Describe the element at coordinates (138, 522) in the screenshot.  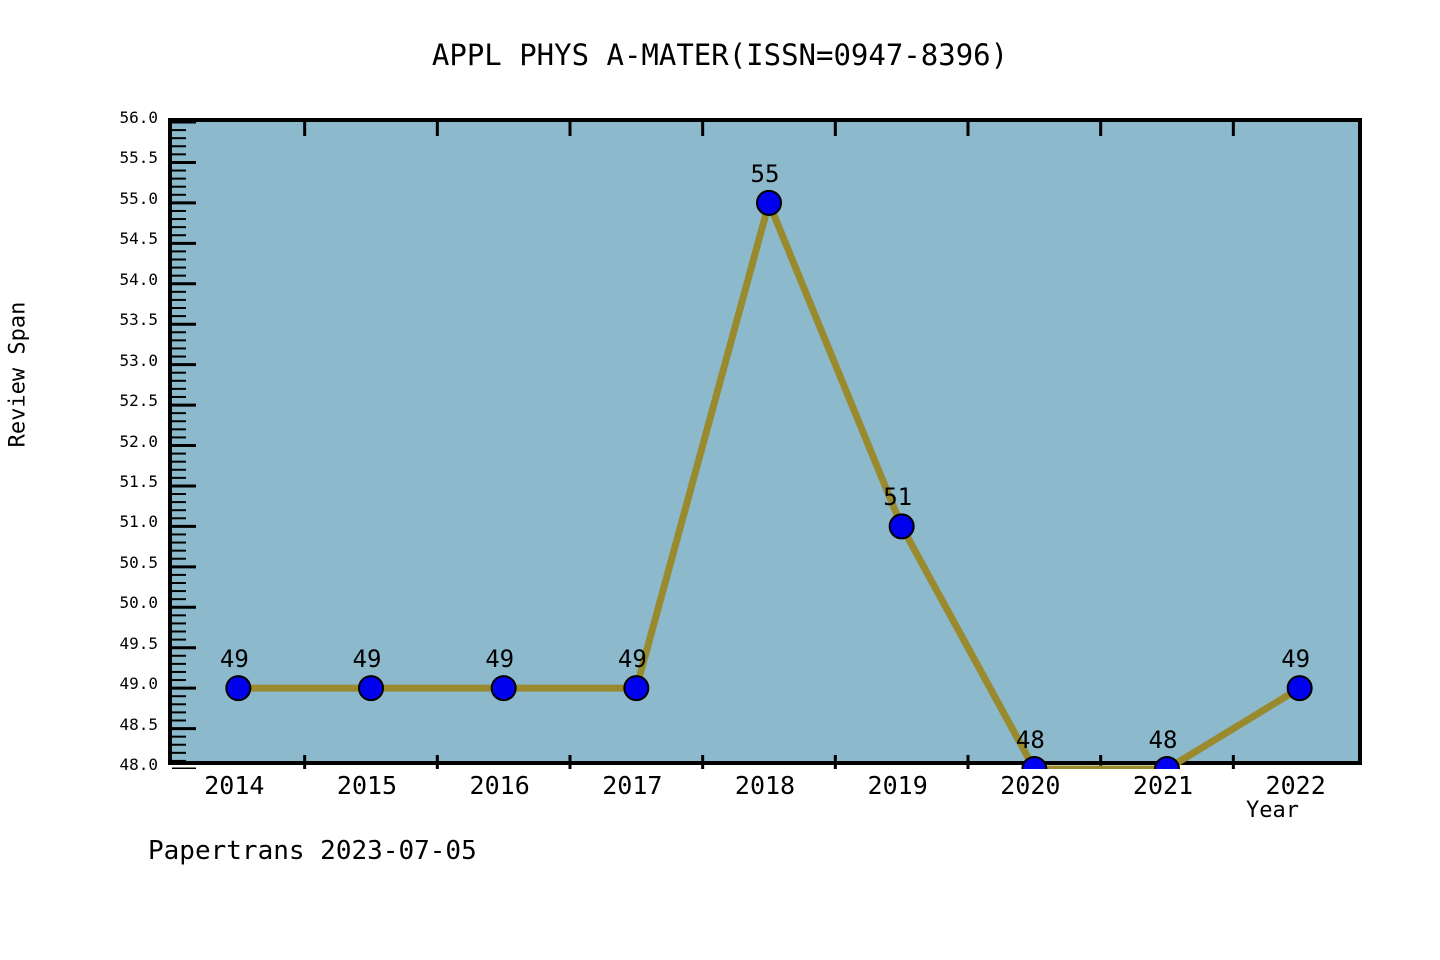
I see `y-tick-label: 51.0` at that location.